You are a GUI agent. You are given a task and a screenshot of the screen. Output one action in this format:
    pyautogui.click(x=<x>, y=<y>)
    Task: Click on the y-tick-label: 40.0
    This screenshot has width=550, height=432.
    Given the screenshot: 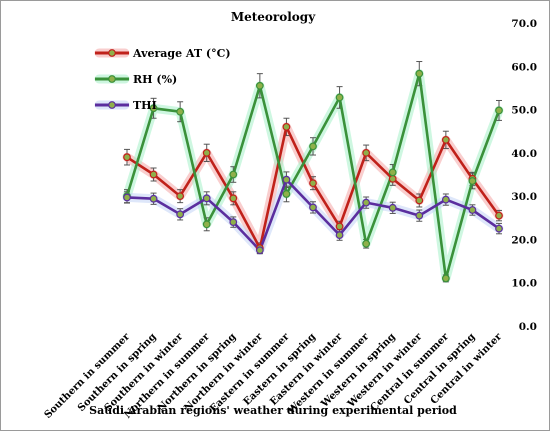 What is the action you would take?
    pyautogui.click(x=524, y=154)
    